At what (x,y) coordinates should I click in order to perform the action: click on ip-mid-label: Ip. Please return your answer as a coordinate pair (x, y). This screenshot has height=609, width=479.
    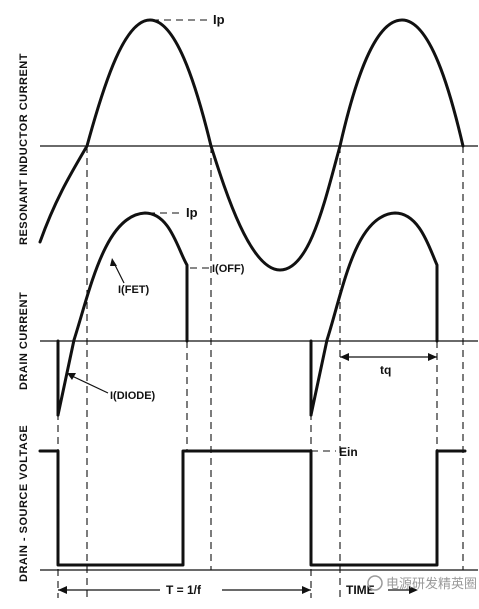
    Looking at the image, I should click on (192, 212).